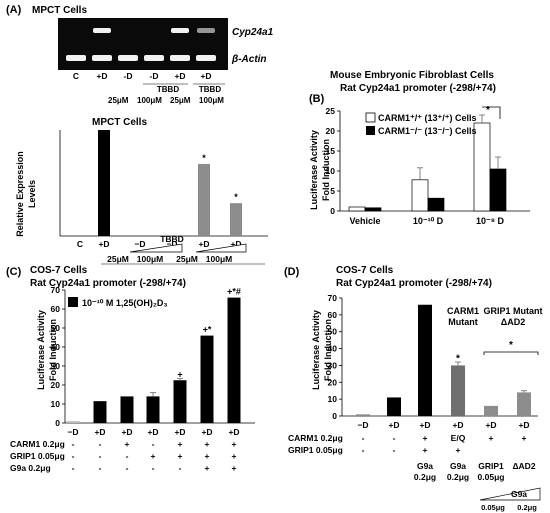  Describe the element at coordinates (149, 100) in the screenshot. I see `gel-dose-100: 100μM` at that location.